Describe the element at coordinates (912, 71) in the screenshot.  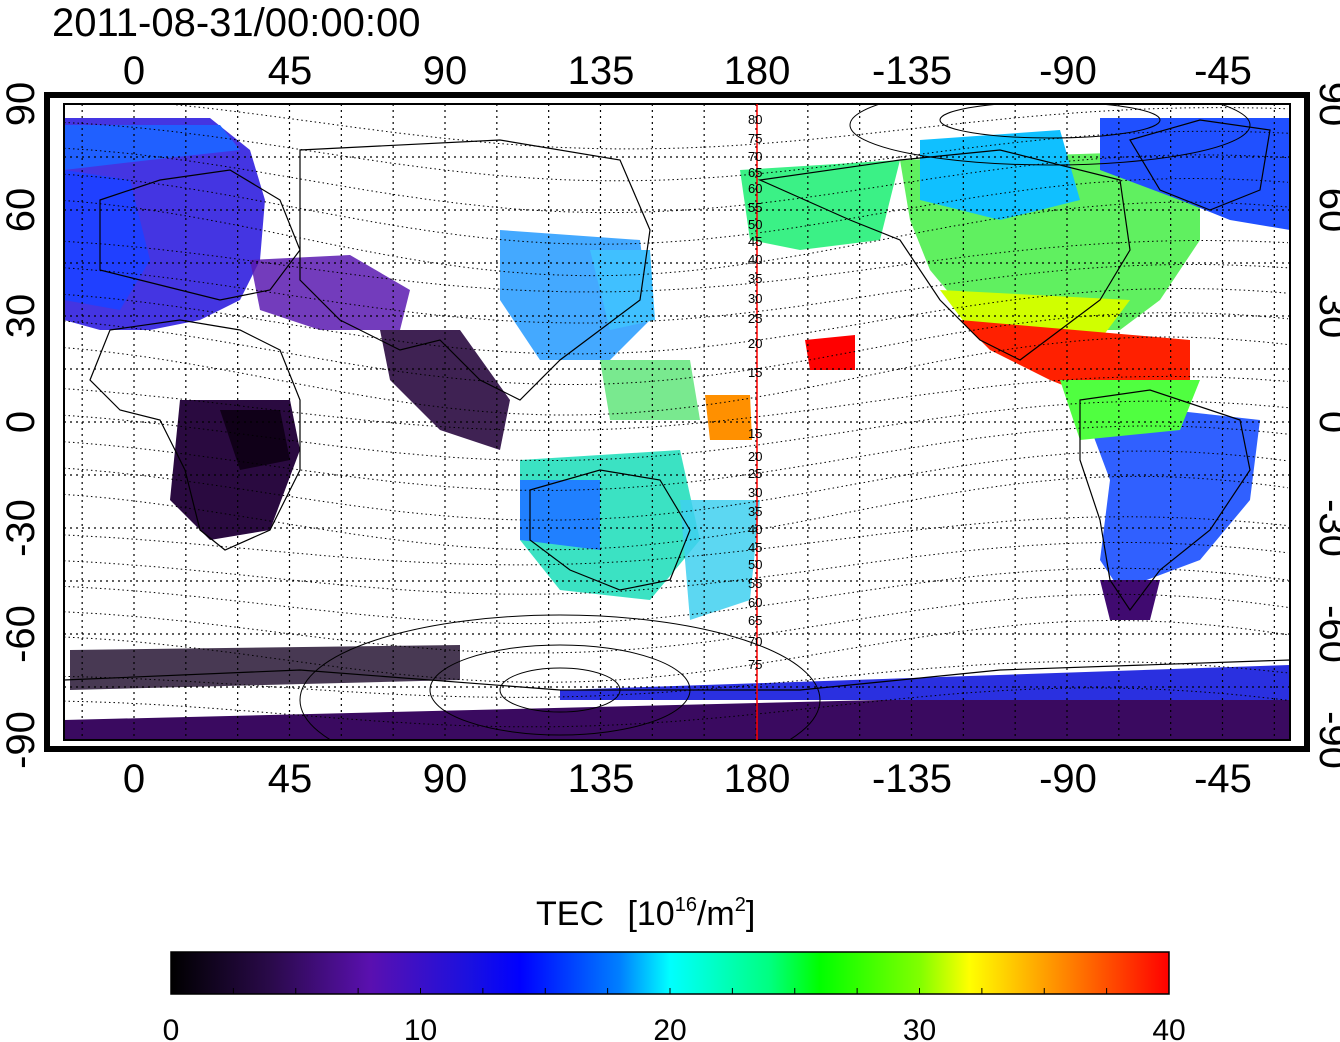
I see `top-longitude-tick: -135` at that location.